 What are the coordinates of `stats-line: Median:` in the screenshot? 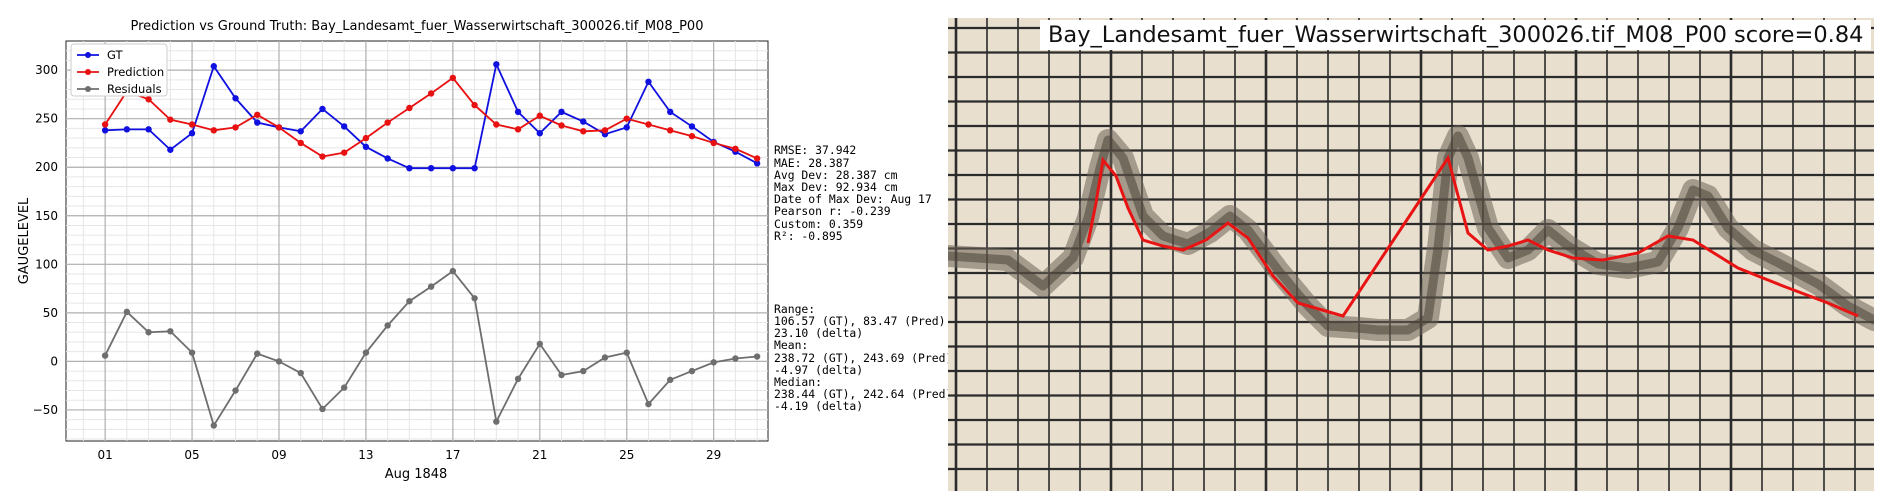 It's located at (798, 382).